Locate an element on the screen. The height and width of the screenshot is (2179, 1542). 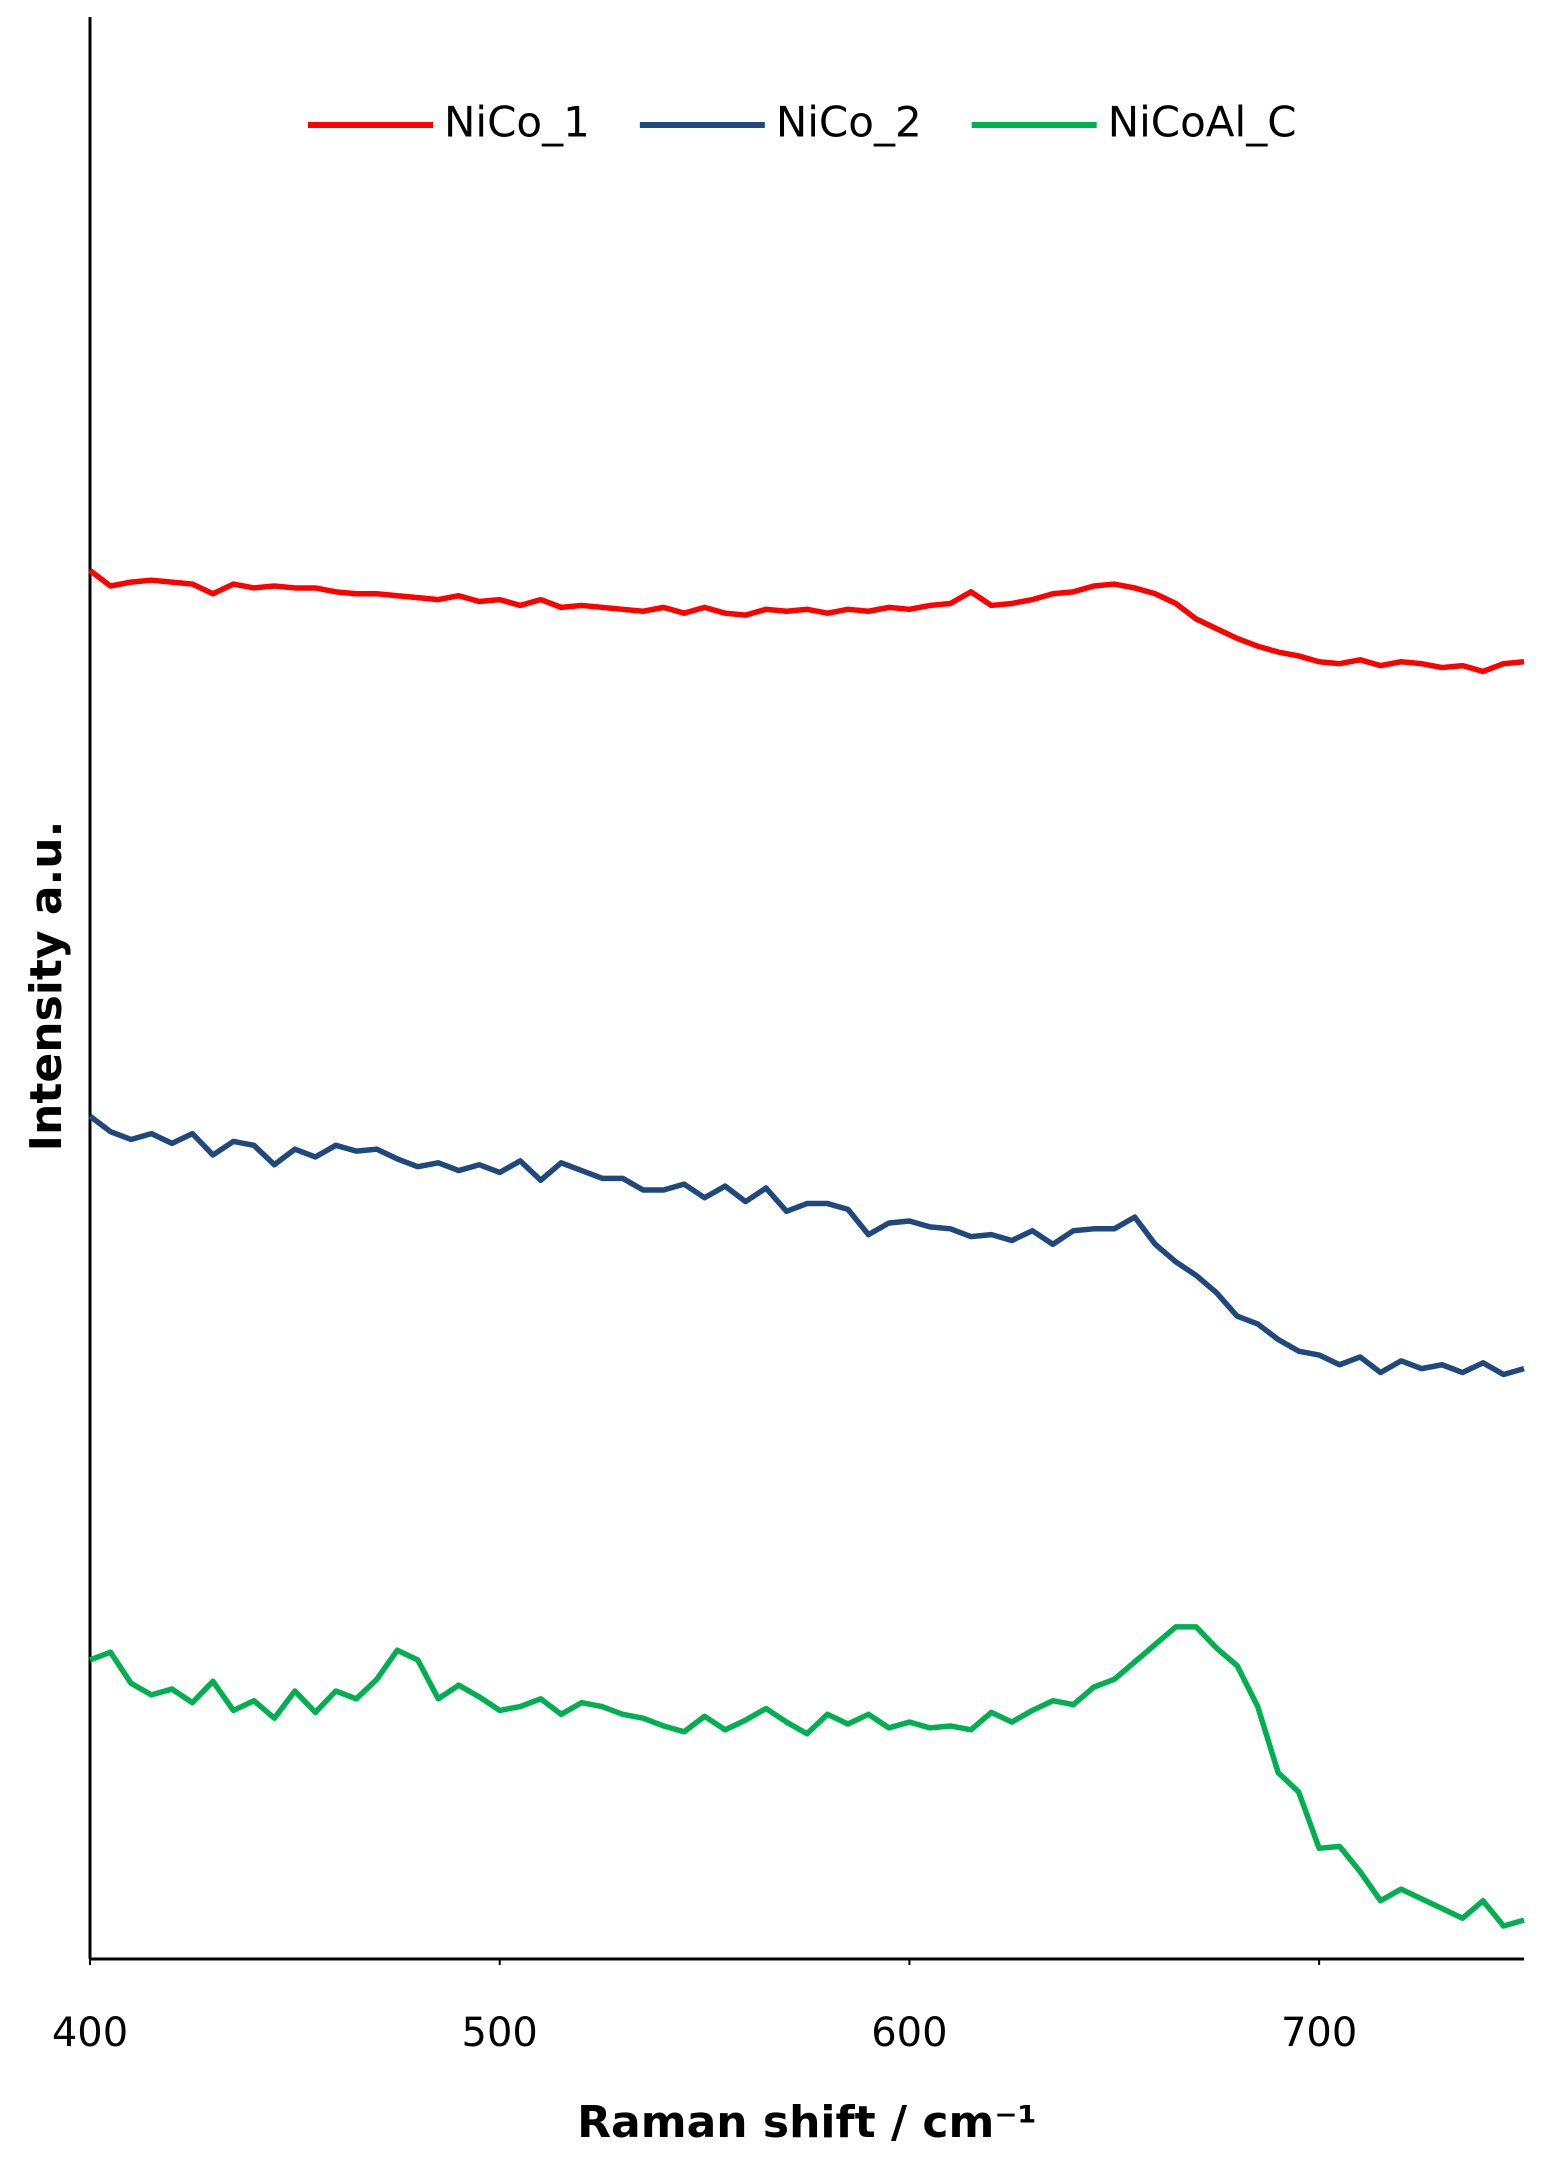
legend-label: NiCo_2 is located at coordinates (849, 122).